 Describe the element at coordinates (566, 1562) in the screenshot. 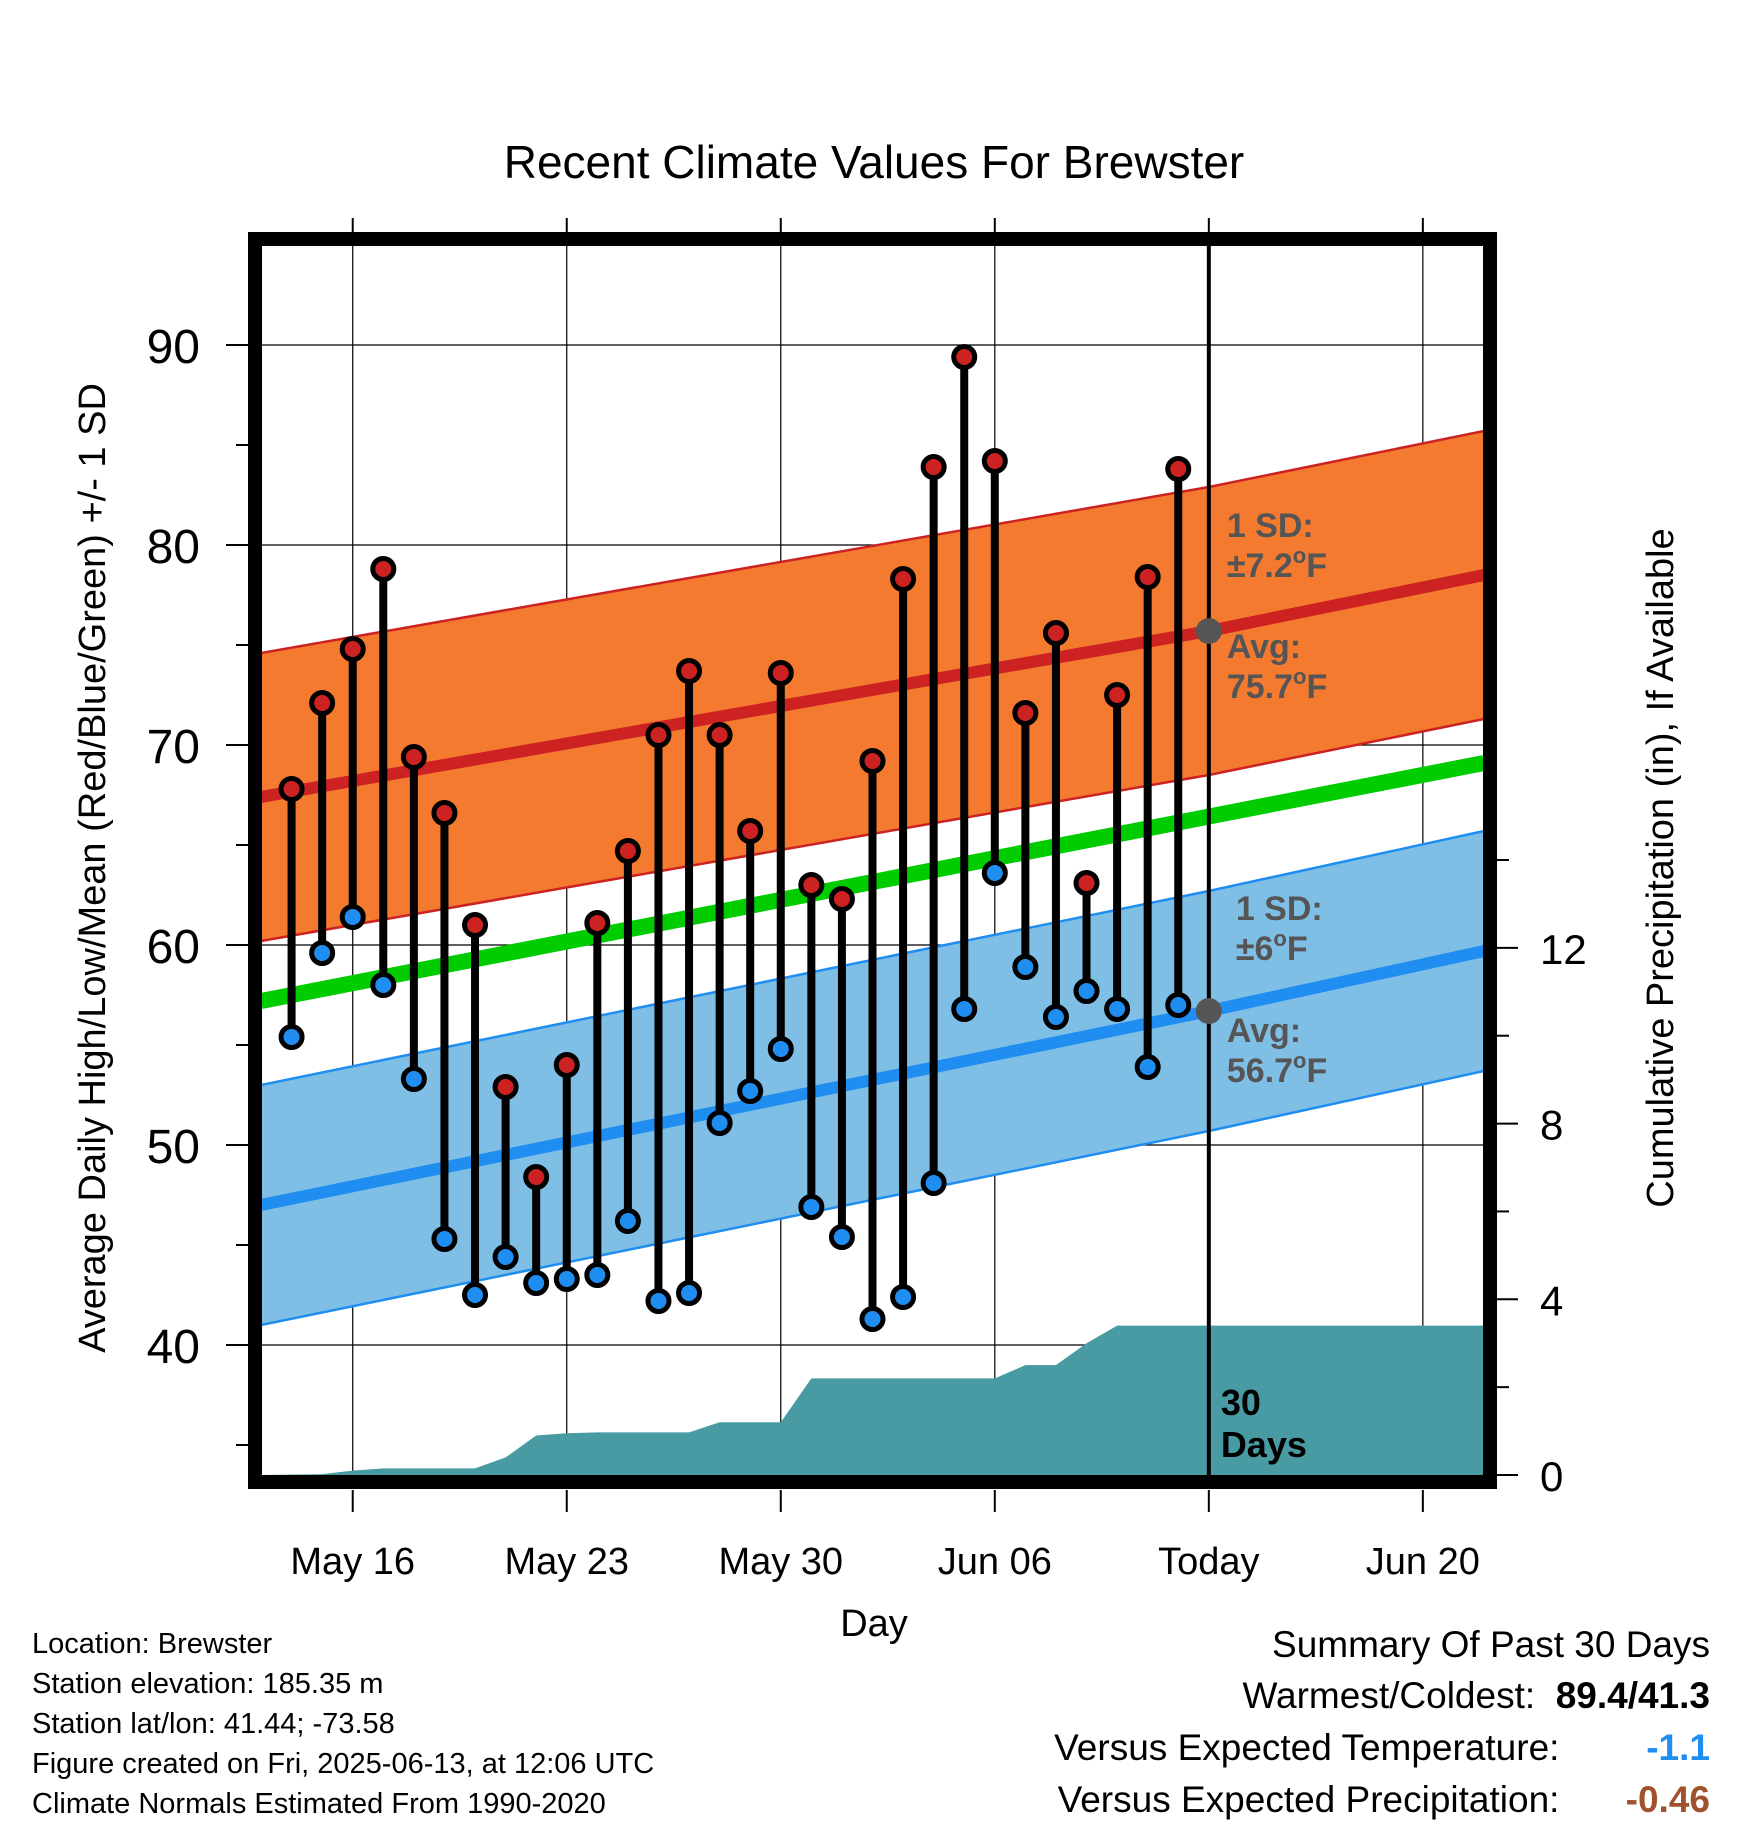

I see `x-tick-label: May 23` at that location.